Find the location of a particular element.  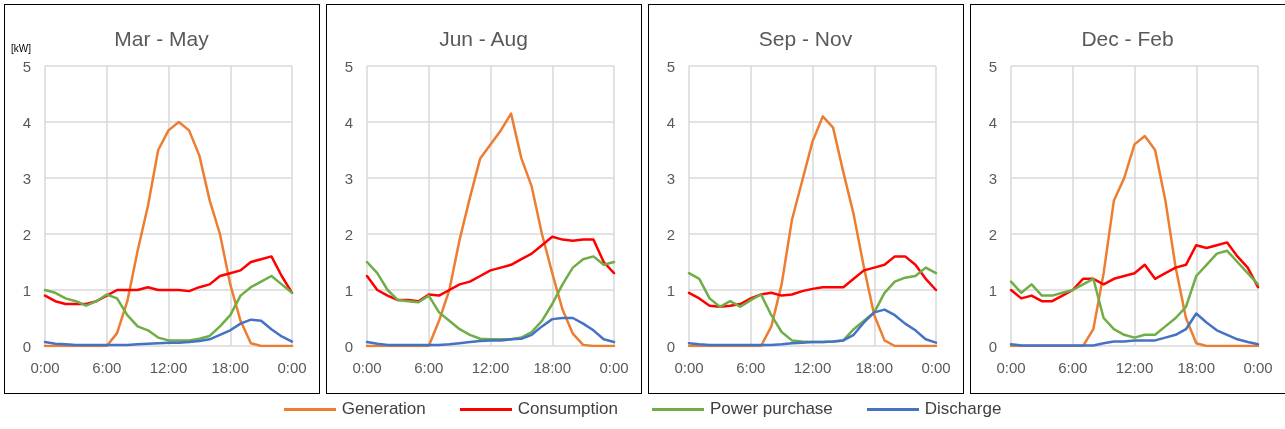

legend-label: Discharge is located at coordinates (963, 409).